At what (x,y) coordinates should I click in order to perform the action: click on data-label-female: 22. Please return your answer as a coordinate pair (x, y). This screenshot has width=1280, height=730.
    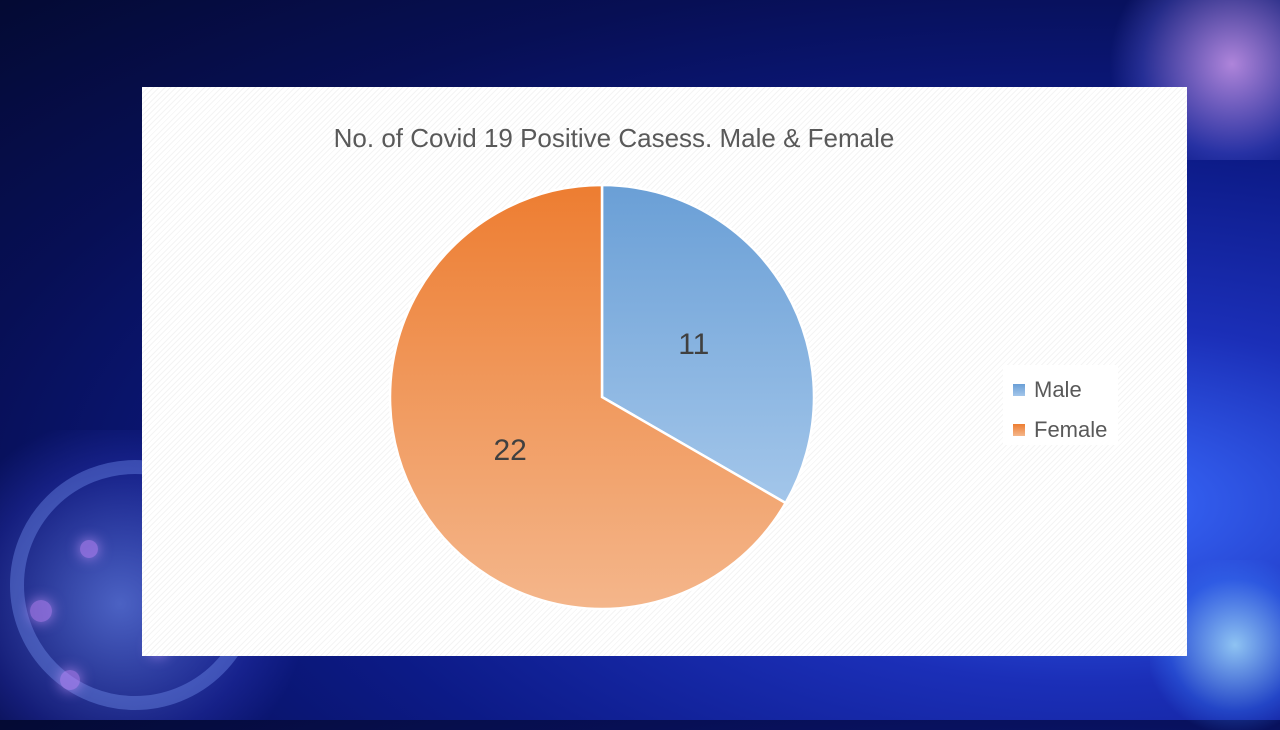
    Looking at the image, I should click on (510, 450).